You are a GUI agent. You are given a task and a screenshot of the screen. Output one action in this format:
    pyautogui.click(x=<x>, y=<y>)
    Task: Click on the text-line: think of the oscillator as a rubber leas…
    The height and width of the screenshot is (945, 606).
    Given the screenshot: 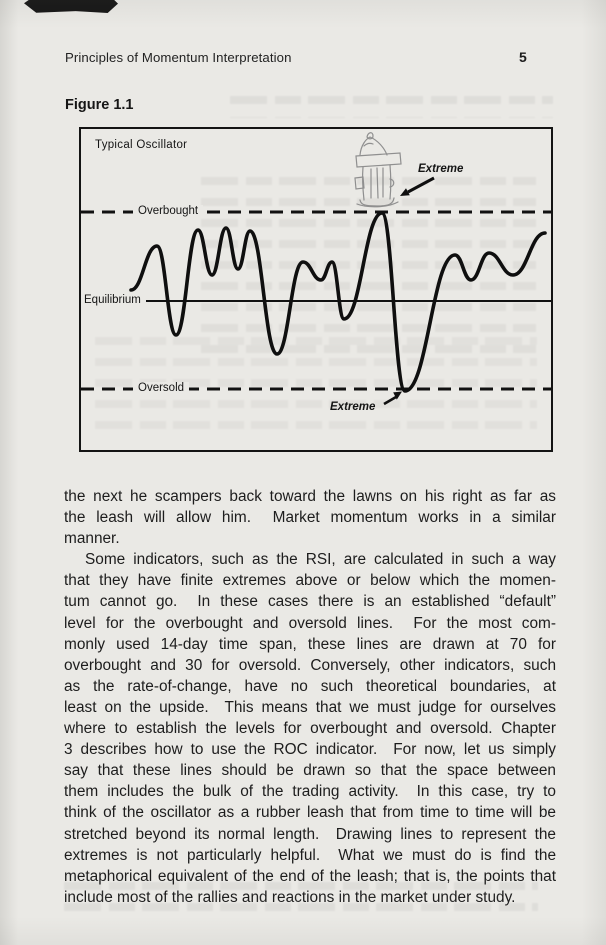 What is the action you would take?
    pyautogui.click(x=310, y=813)
    